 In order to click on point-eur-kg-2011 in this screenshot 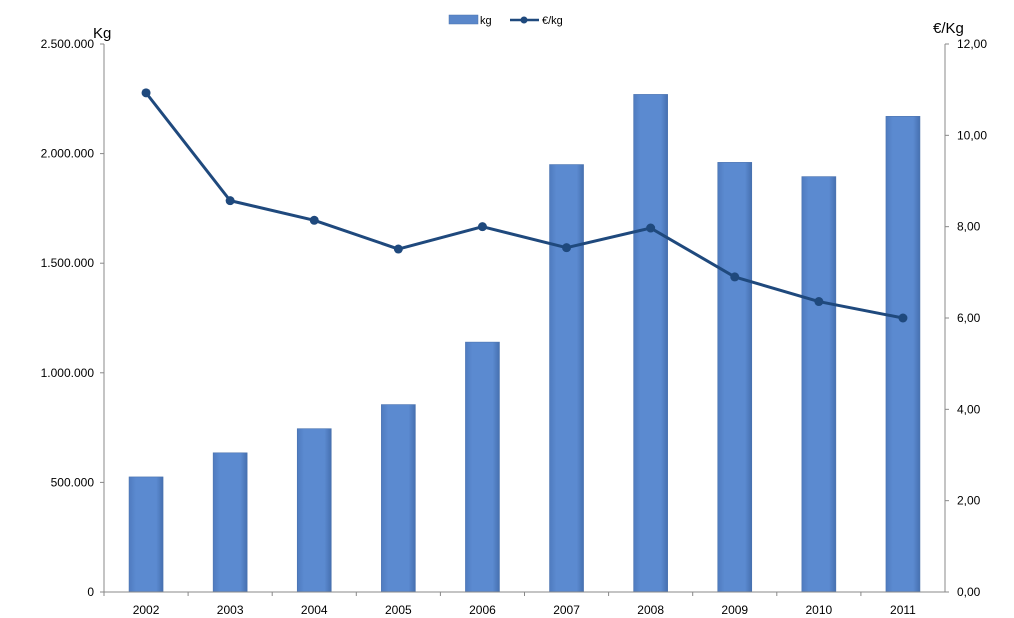, I will do `click(903, 318)`.